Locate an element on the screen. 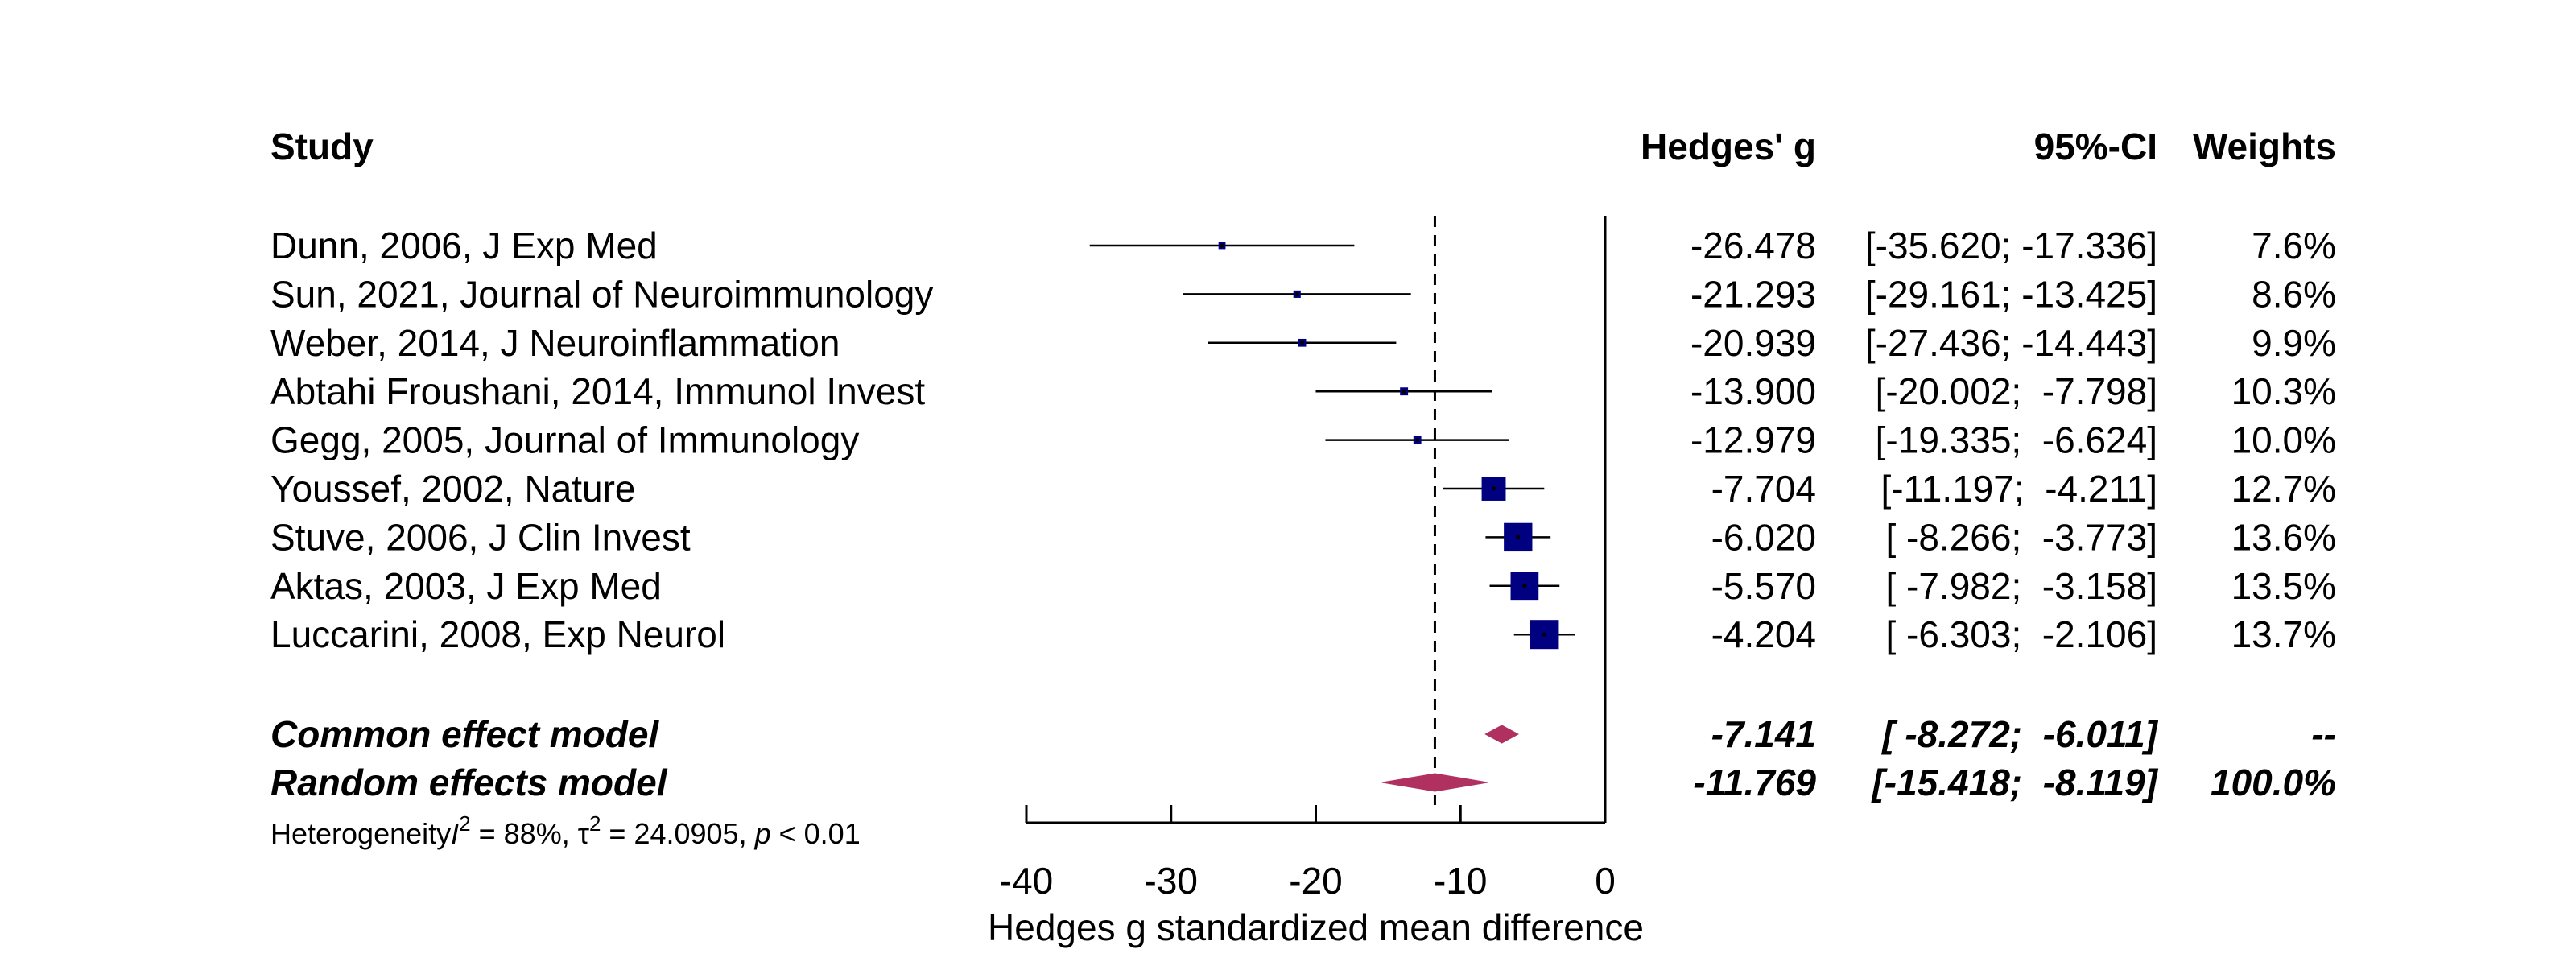  tau-value: = 24.0905, is located at coordinates (677, 833).